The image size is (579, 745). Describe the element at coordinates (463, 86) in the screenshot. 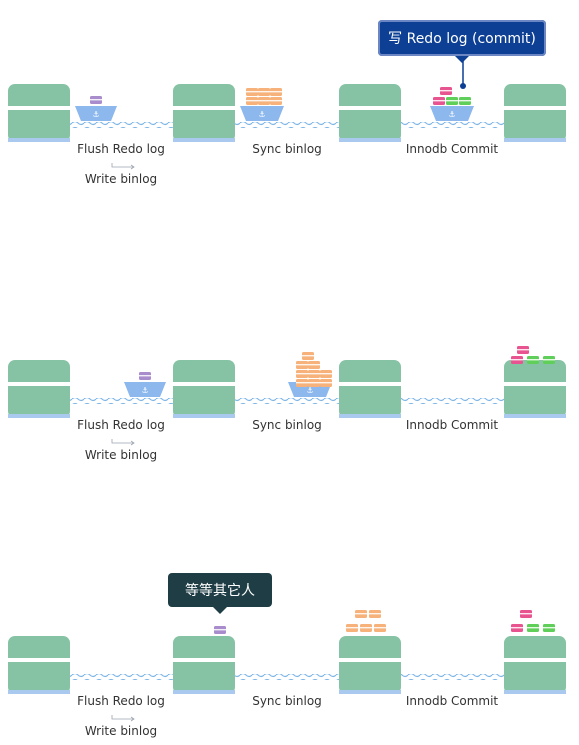

I see `bubble-connector-dot` at that location.